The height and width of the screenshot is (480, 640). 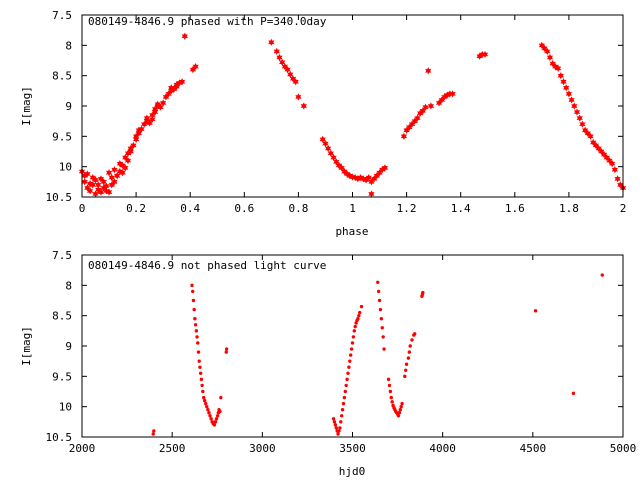 I want to click on phased-x-tick-label: 1, so click(x=352, y=208).